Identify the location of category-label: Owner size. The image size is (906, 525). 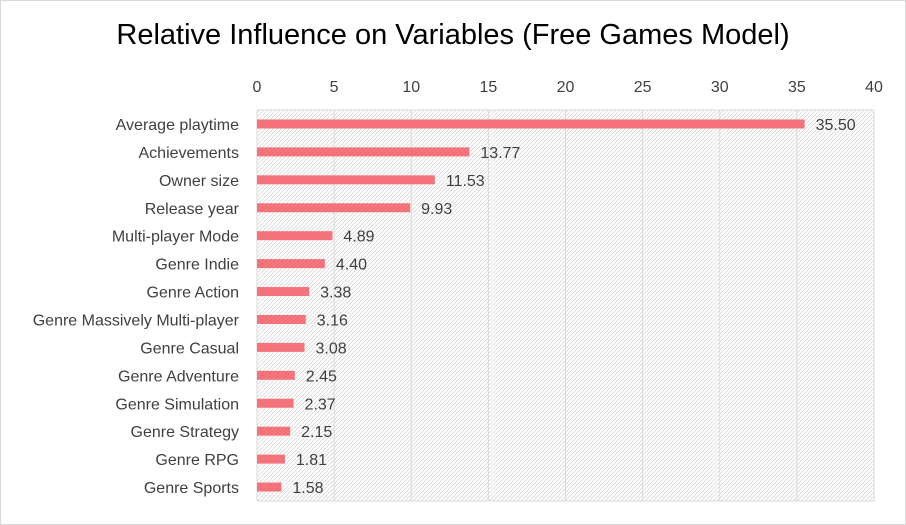
(199, 181).